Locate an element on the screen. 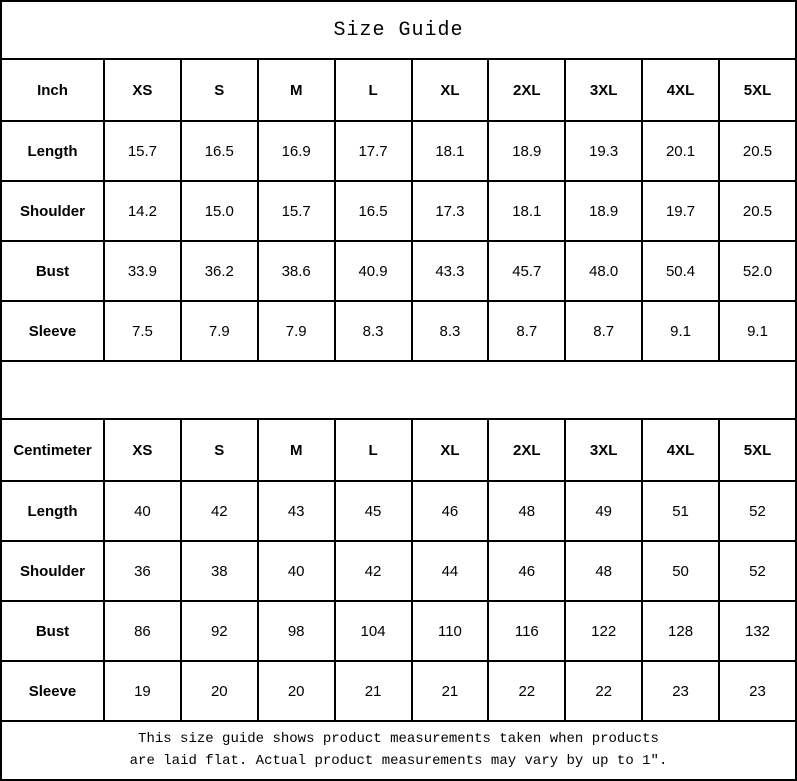  measurement-cell: 116 is located at coordinates (527, 631).